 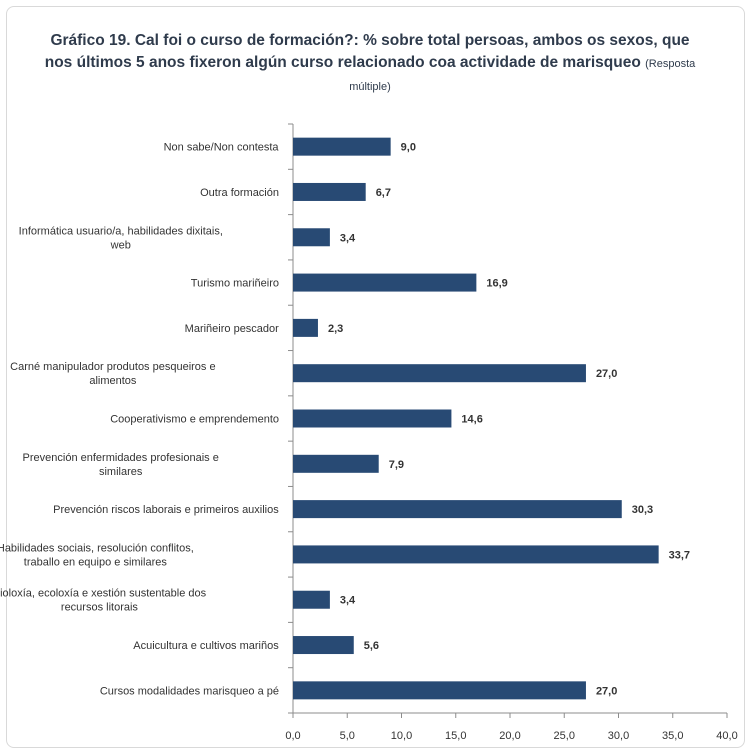 I want to click on category-label: Turismo mariñeiro, so click(x=235, y=284).